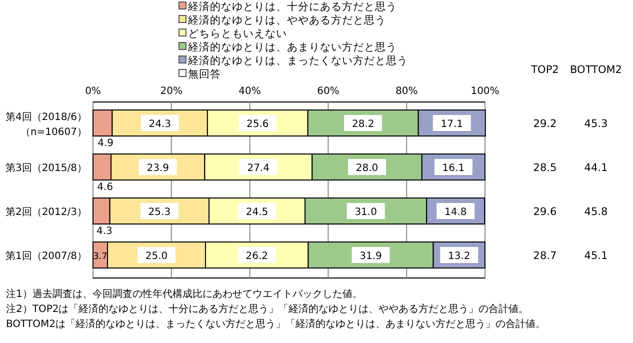  Describe the element at coordinates (257, 124) in the screenshot. I see `data-label: 25.6` at that location.